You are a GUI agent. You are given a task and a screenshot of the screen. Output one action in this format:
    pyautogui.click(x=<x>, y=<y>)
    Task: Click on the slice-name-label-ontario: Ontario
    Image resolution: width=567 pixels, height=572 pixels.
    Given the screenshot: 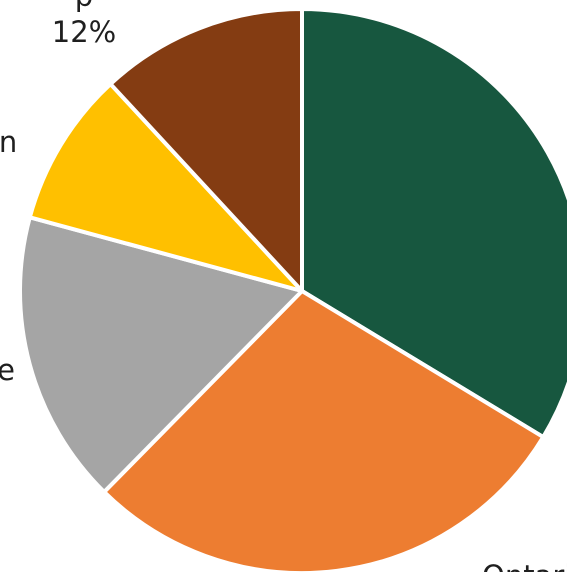 What is the action you would take?
    pyautogui.click(x=524, y=565)
    